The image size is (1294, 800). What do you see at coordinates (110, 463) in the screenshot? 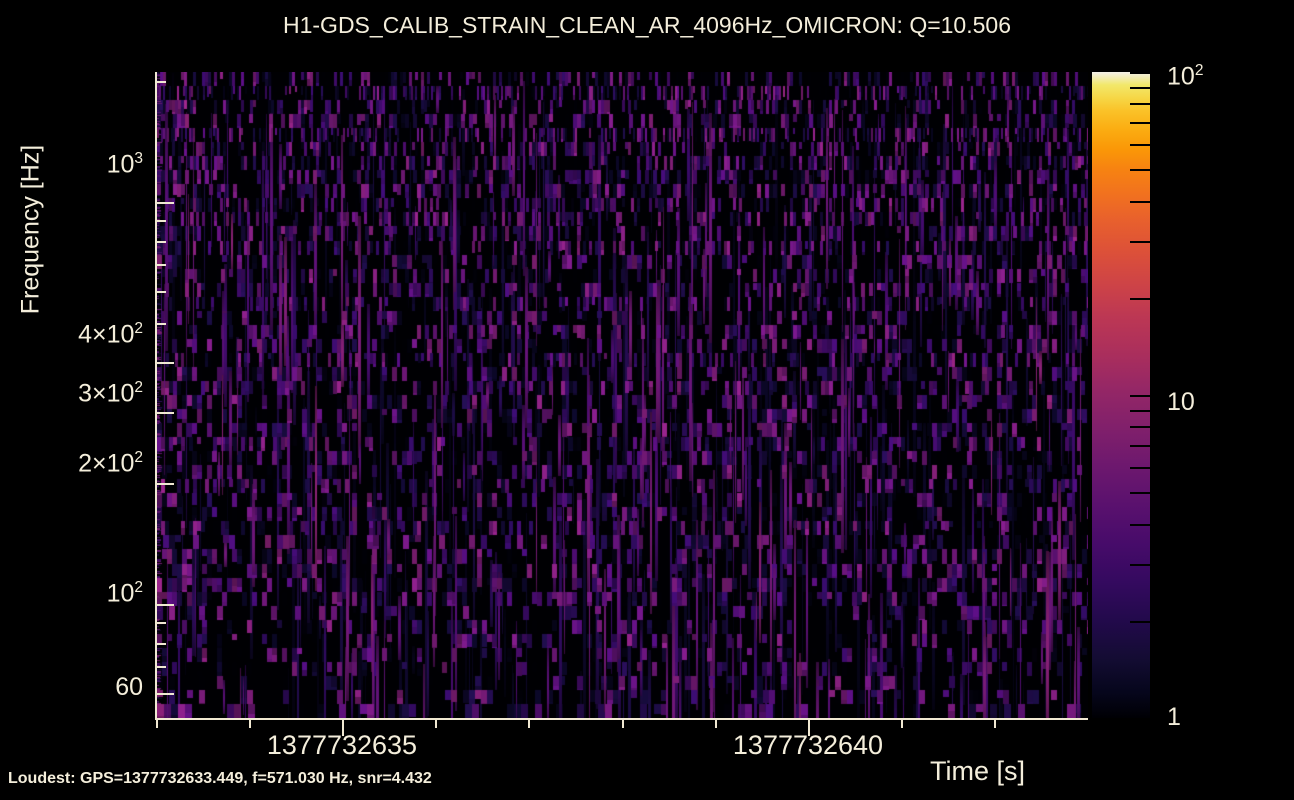
I see `y-tick-label: 2×10²` at bounding box center [110, 463].